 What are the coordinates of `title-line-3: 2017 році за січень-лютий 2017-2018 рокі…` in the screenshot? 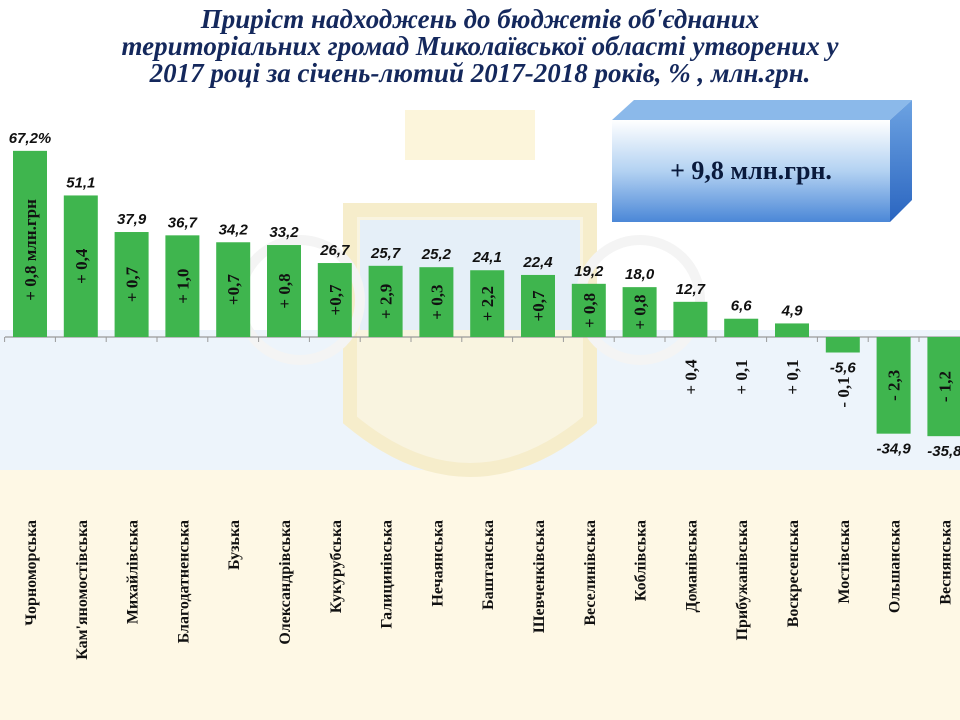 It's located at (480, 73).